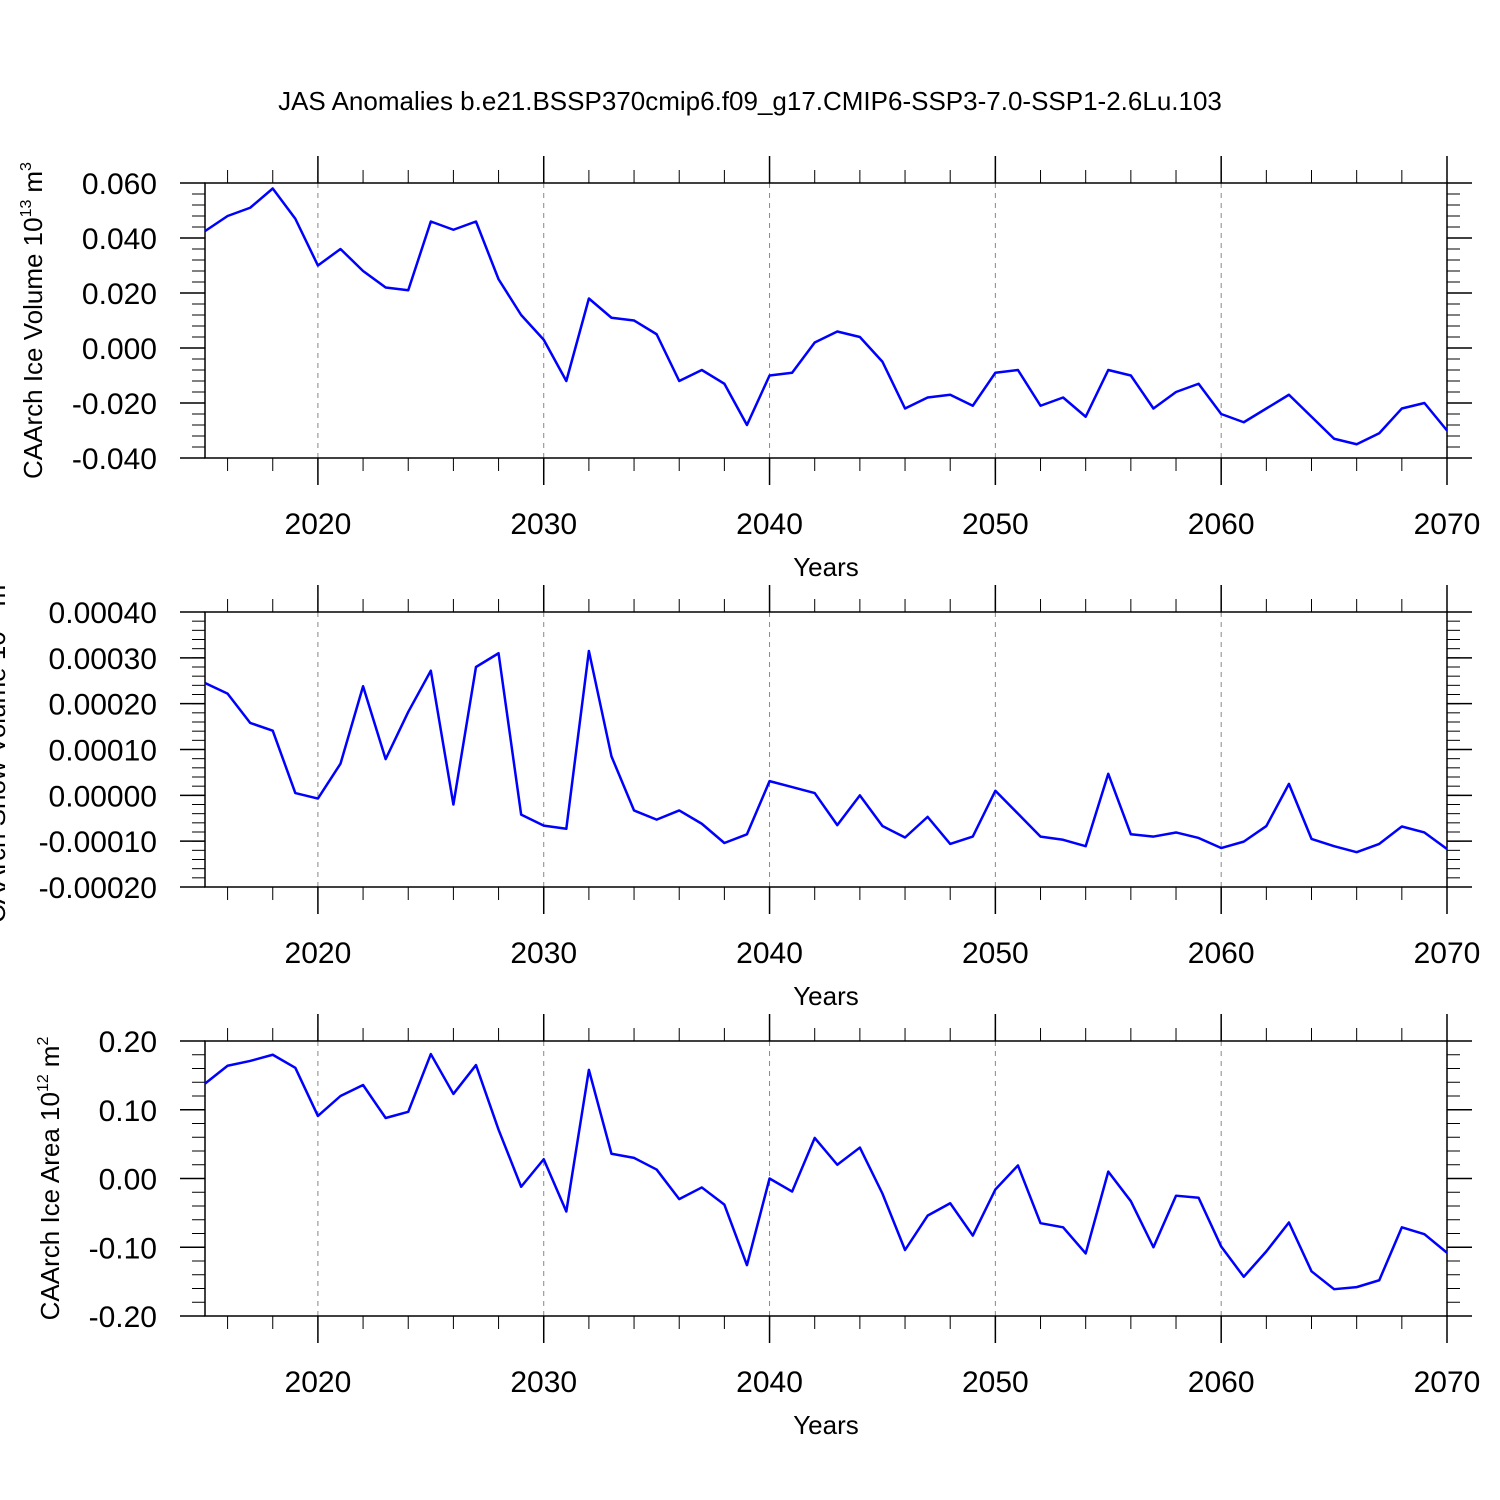 Image resolution: width=1500 pixels, height=1500 pixels. Describe the element at coordinates (5, 777) in the screenshot. I see `y-label-text: CAArch Snow Volume 10` at that location.